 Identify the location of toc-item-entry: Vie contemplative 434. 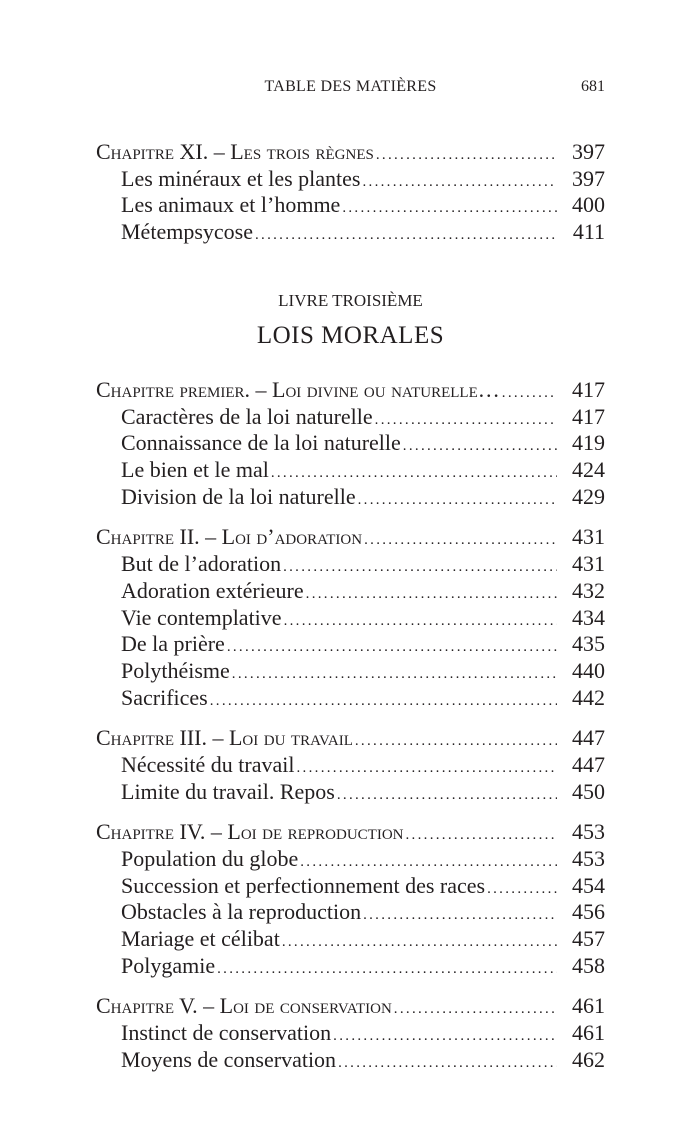
(350, 618).